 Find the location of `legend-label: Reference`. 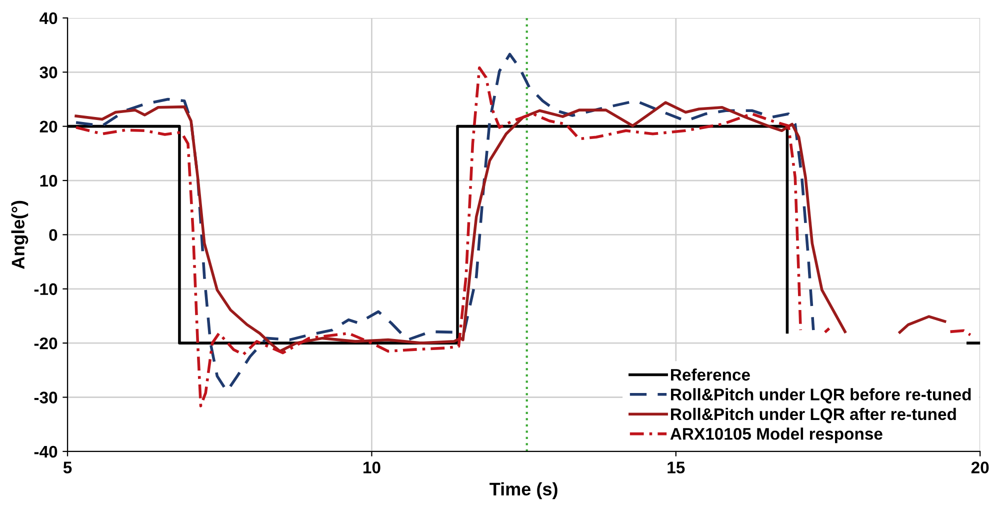

legend-label: Reference is located at coordinates (710, 374).